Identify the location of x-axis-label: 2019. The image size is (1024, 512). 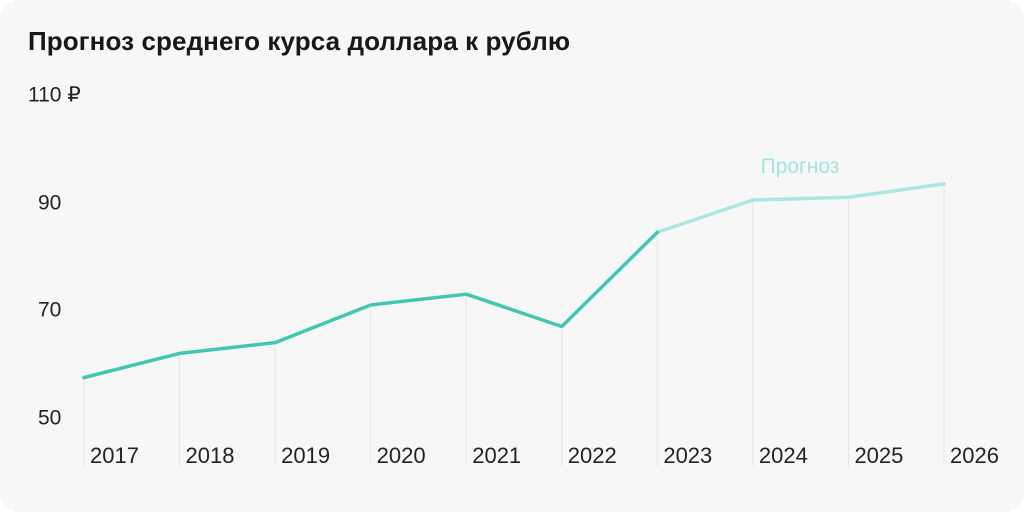
(306, 455).